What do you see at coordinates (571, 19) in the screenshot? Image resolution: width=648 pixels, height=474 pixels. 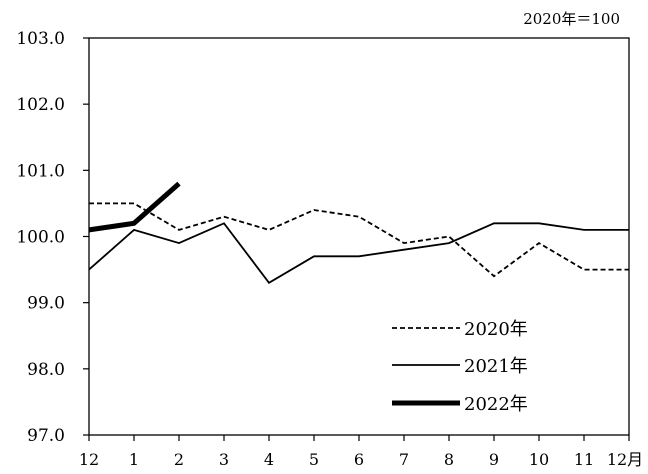 I see `unit-note: 2020年＝100` at bounding box center [571, 19].